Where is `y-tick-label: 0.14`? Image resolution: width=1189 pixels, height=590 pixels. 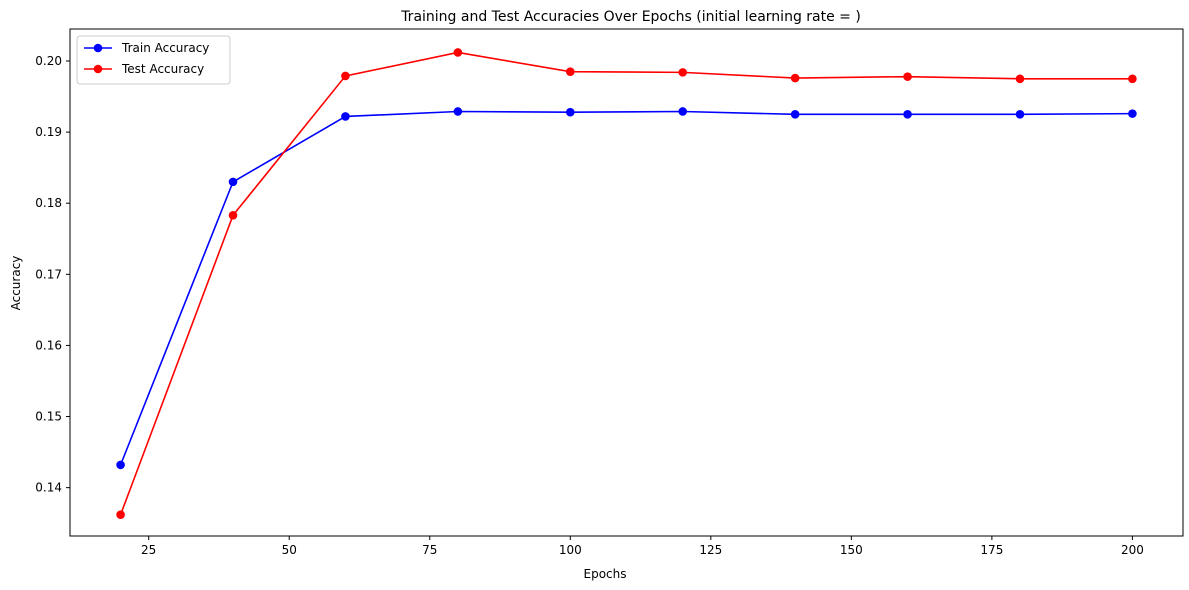
y-tick-label: 0.14 is located at coordinates (48, 488).